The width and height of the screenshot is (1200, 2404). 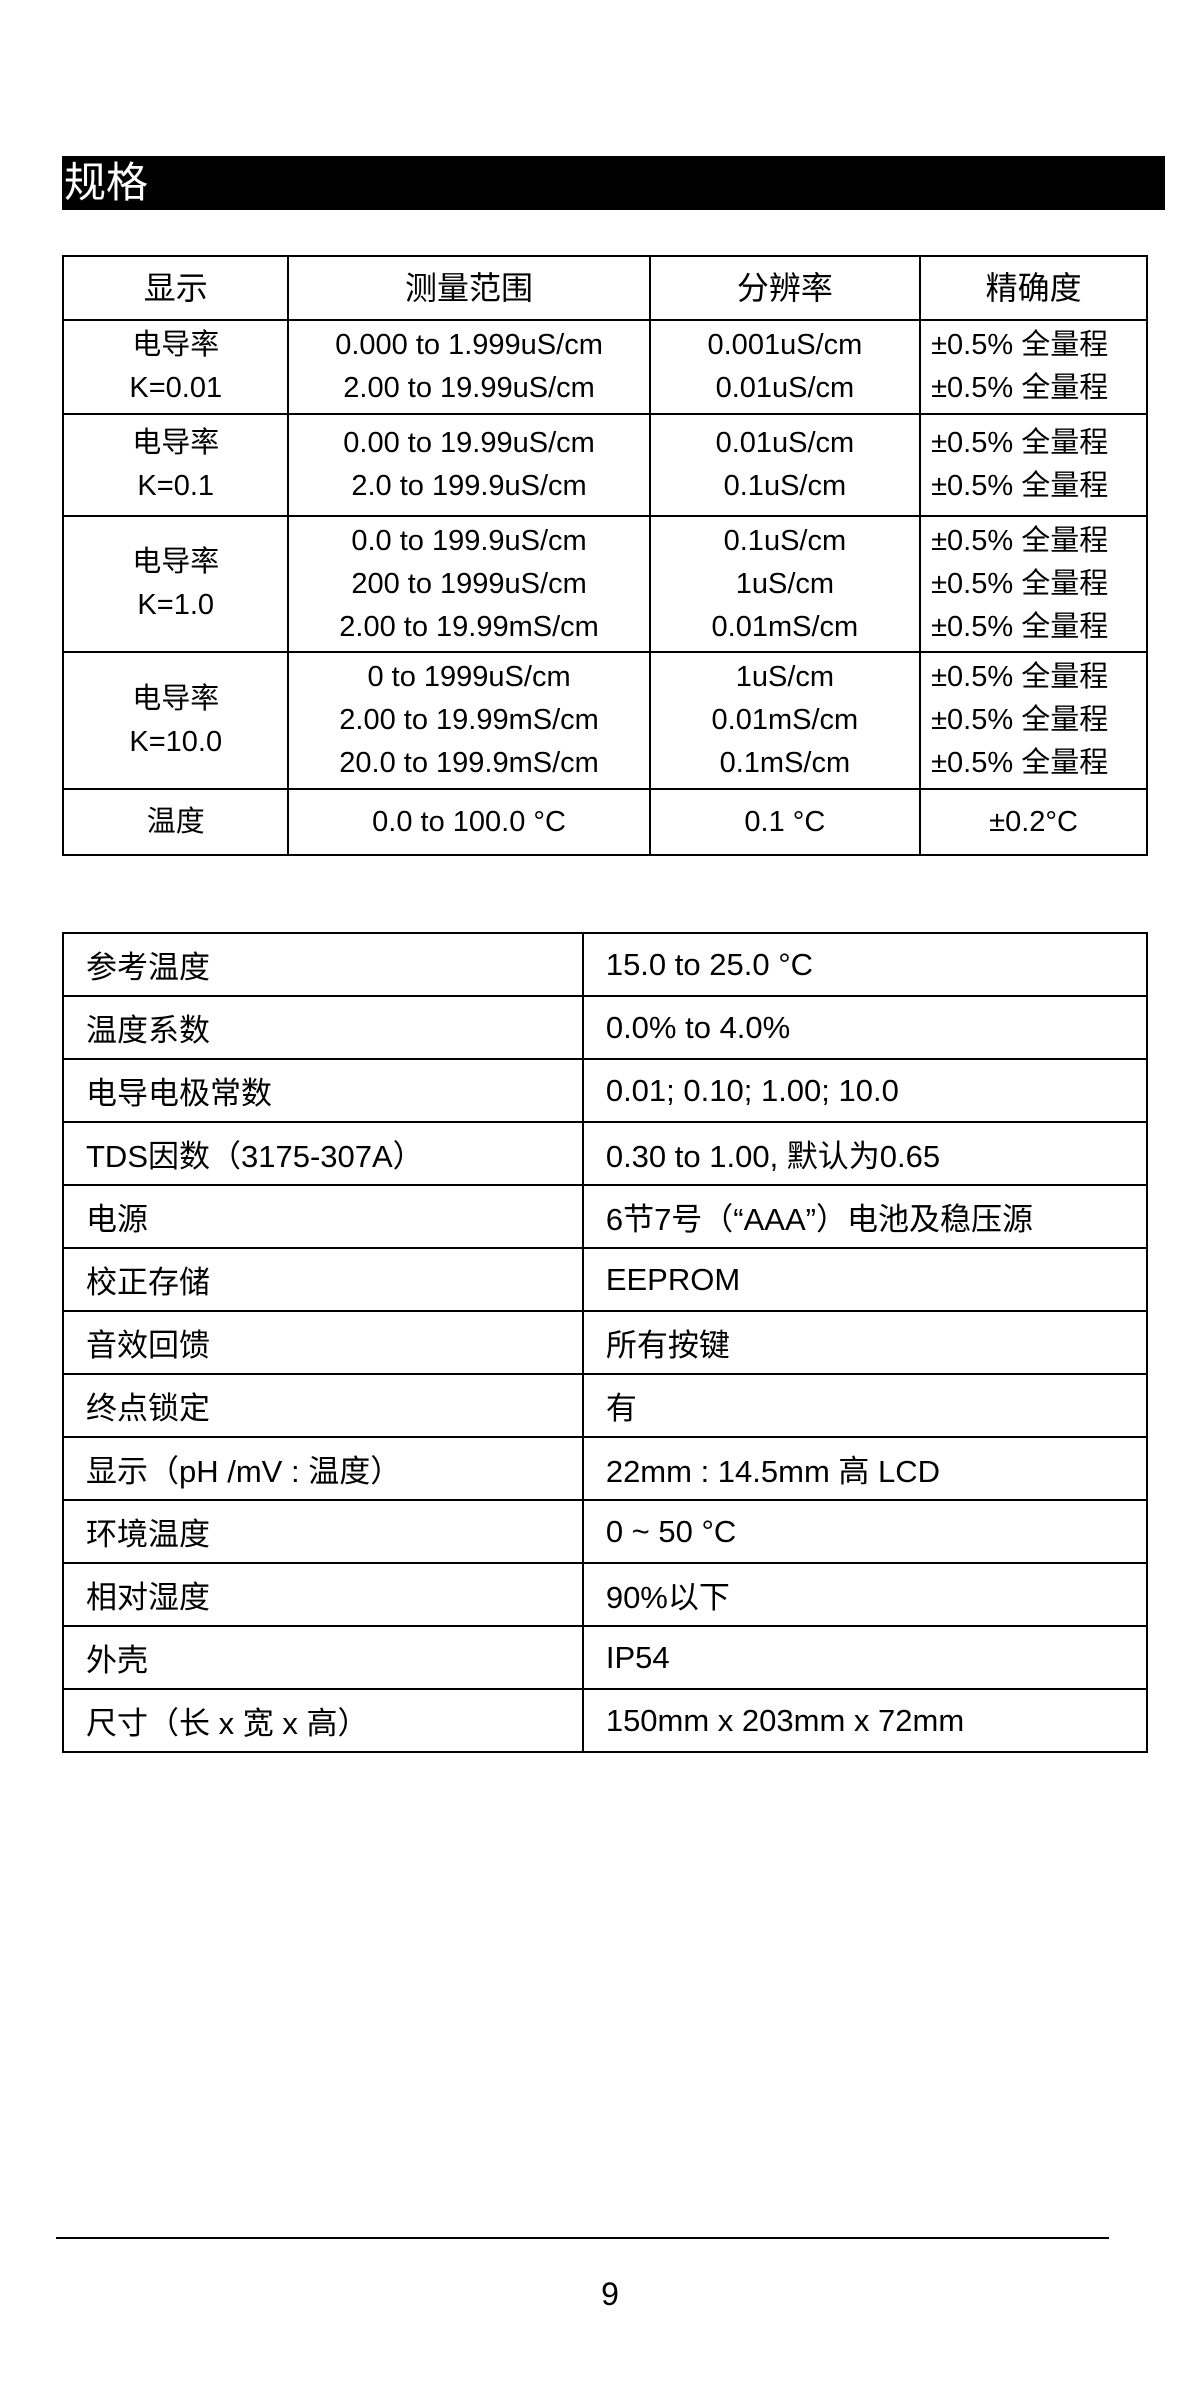 What do you see at coordinates (865, 1594) in the screenshot?
I see `property-value: 90%以下` at bounding box center [865, 1594].